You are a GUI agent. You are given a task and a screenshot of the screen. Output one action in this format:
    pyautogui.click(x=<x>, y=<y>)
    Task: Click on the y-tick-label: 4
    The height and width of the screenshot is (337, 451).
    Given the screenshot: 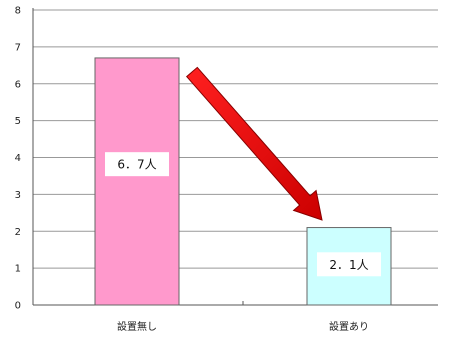 What is the action you would take?
    pyautogui.click(x=18, y=158)
    